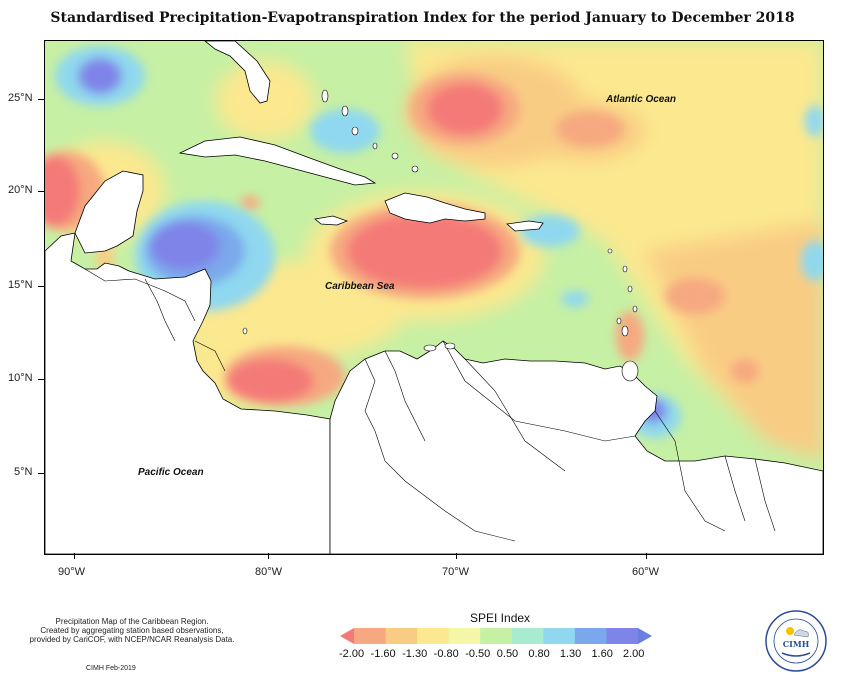 The height and width of the screenshot is (684, 845). I want to click on legend-colorbar, so click(496, 636).